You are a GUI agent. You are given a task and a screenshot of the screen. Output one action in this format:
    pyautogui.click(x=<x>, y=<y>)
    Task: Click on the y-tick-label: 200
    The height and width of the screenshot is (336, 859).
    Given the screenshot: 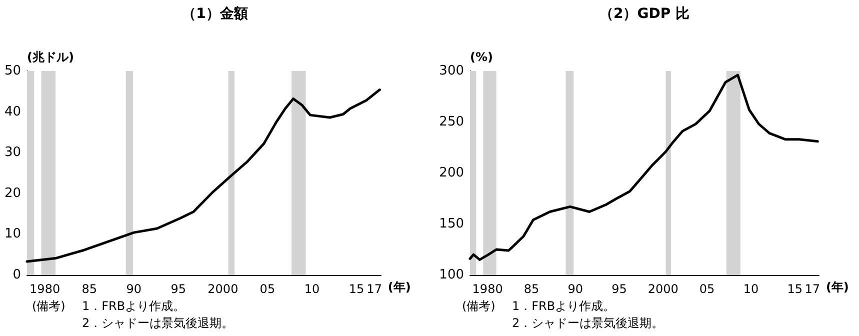 What is the action you would take?
    pyautogui.click(x=451, y=173)
    